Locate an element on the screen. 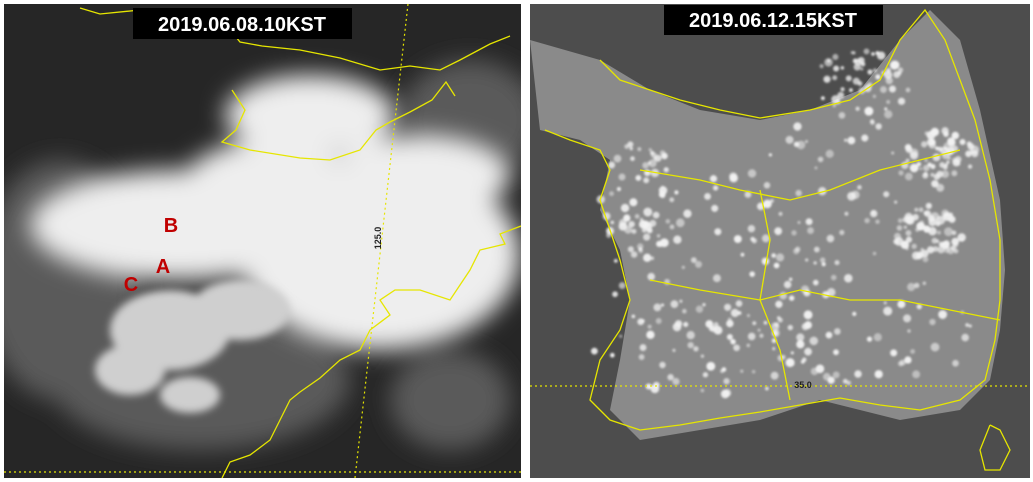  marker-label: A is located at coordinates (163, 267).